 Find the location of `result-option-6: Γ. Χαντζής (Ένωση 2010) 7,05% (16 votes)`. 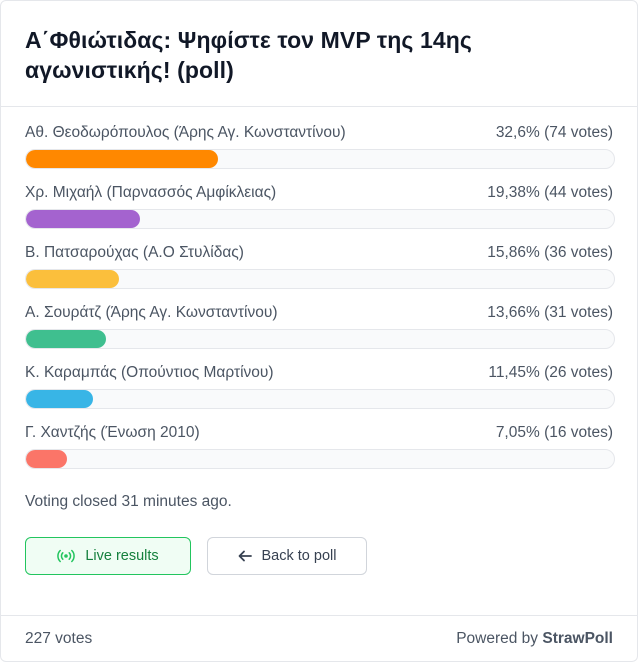

result-option-6: Γ. Χαντζής (Ένωση 2010) 7,05% (16 votes) is located at coordinates (320, 451).